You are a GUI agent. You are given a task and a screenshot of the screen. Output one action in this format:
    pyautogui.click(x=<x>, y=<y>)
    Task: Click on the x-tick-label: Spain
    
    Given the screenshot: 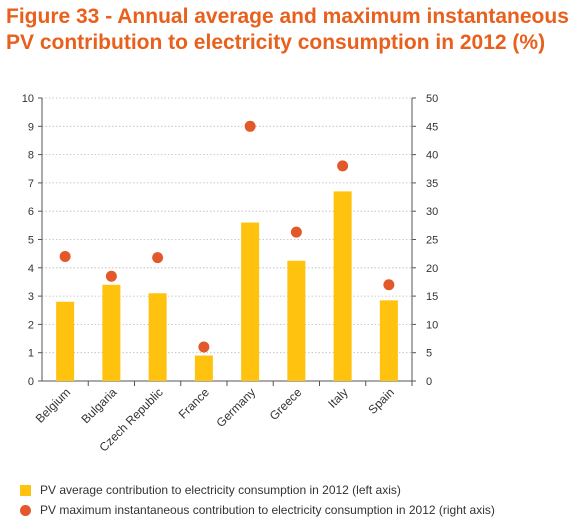 What is the action you would take?
    pyautogui.click(x=381, y=401)
    